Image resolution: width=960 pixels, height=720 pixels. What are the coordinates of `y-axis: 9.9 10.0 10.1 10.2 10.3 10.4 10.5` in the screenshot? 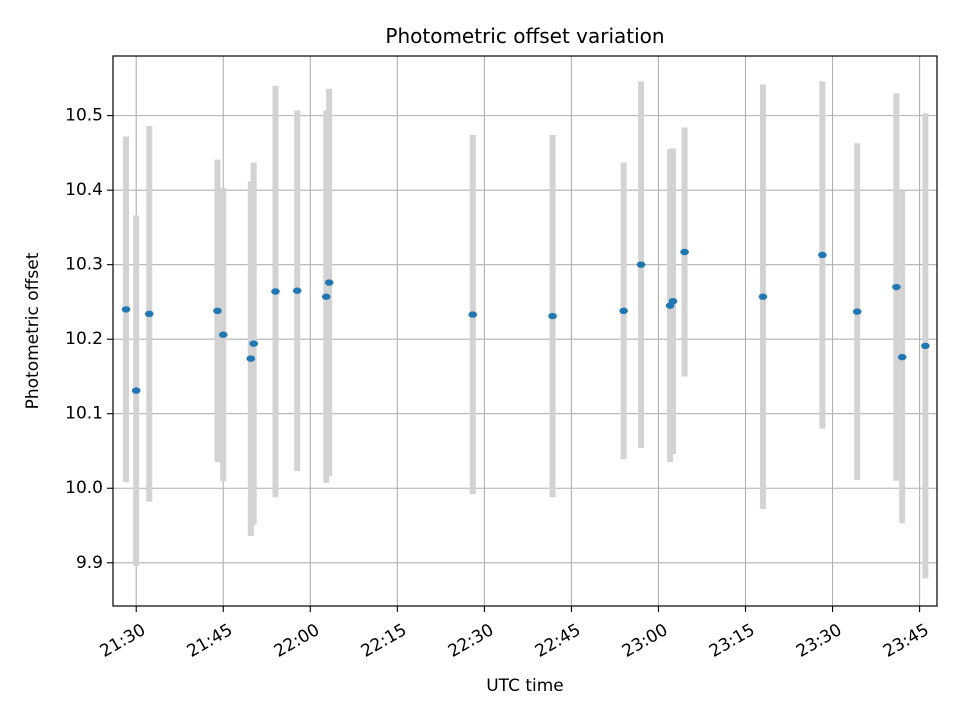 It's located at (89, 339).